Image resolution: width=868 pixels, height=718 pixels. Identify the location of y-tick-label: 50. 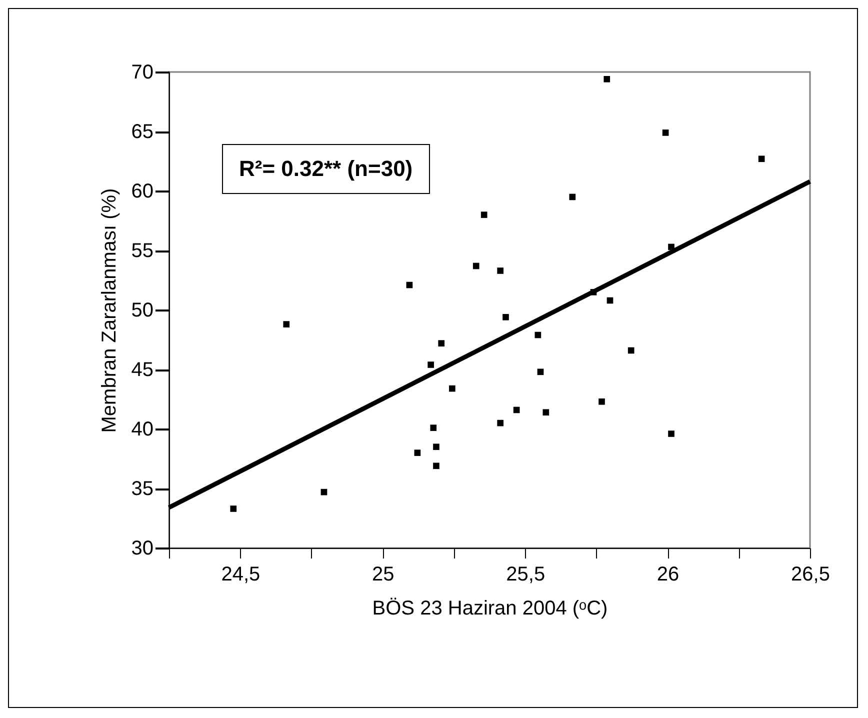
(142, 311).